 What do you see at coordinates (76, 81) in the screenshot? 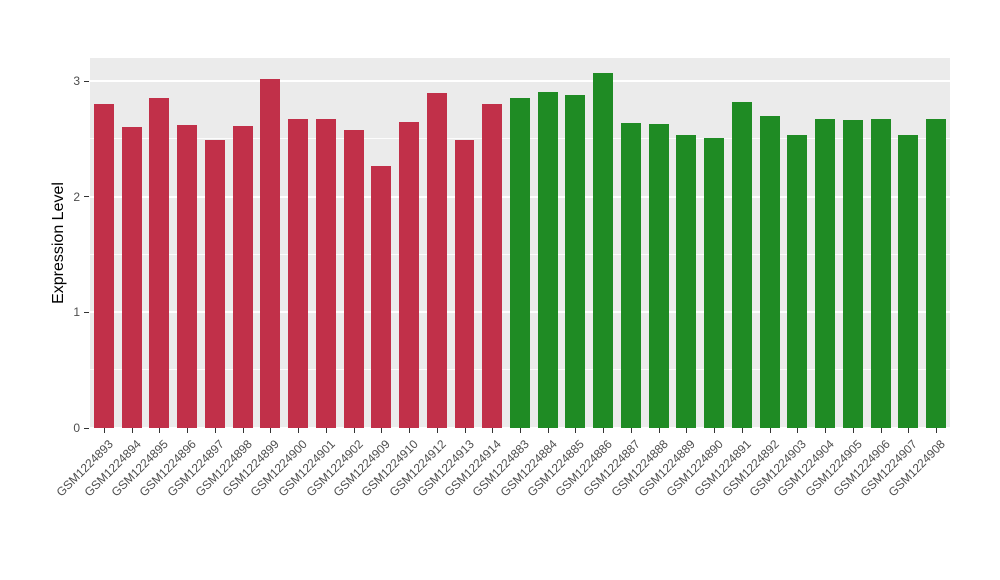
I see `y-tick-label: 3` at bounding box center [76, 81].